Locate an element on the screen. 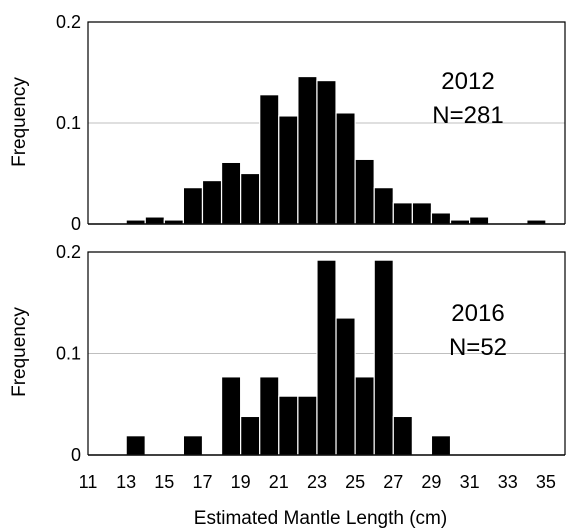 This screenshot has height=531, width=578. x-tick-label: 13 is located at coordinates (126, 482).